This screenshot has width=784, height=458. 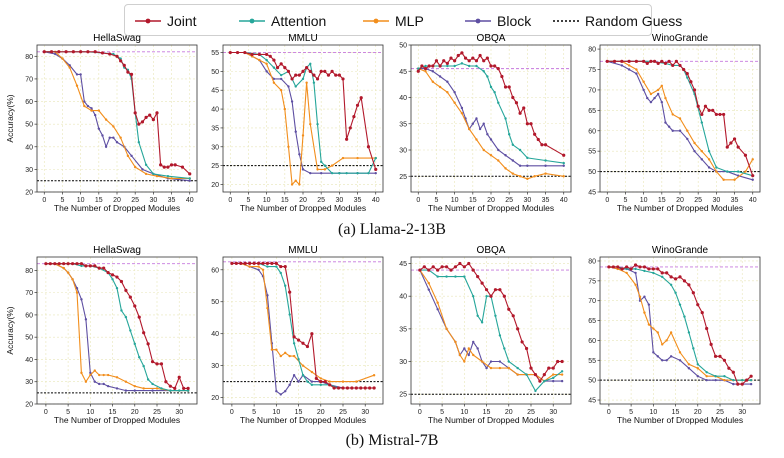 I want to click on x-tick-label: 5, so click(x=437, y=200).